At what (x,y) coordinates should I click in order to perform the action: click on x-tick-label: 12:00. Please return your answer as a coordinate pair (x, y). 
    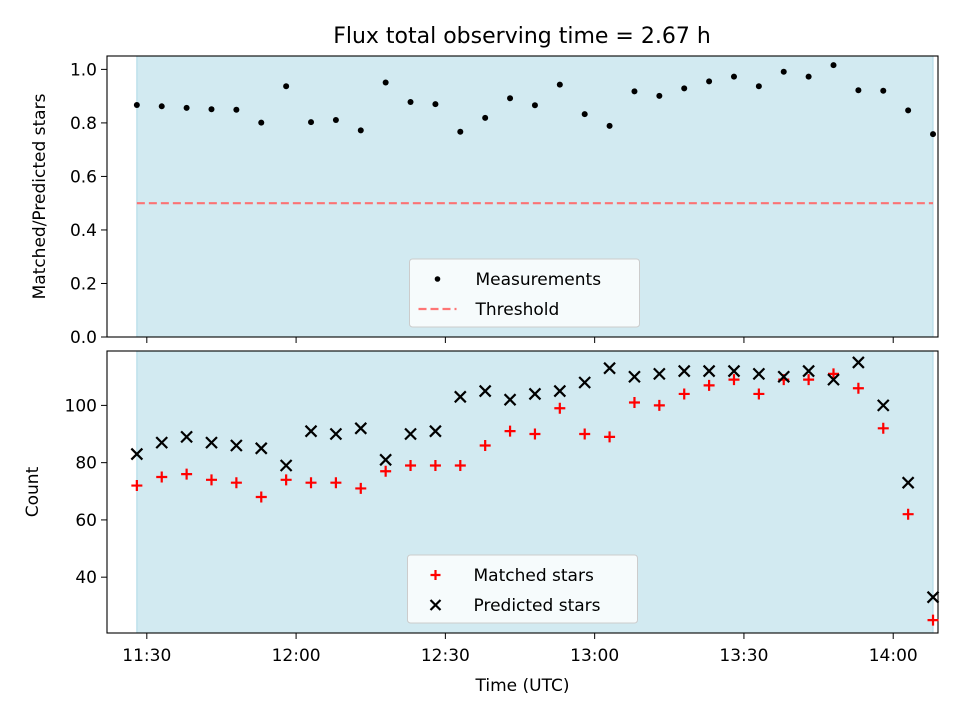
    Looking at the image, I should click on (296, 656).